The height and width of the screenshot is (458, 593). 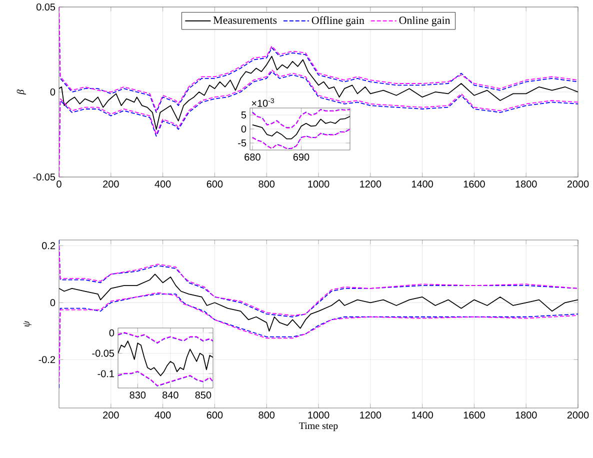 I want to click on x-tick-label: 850, so click(x=203, y=395).